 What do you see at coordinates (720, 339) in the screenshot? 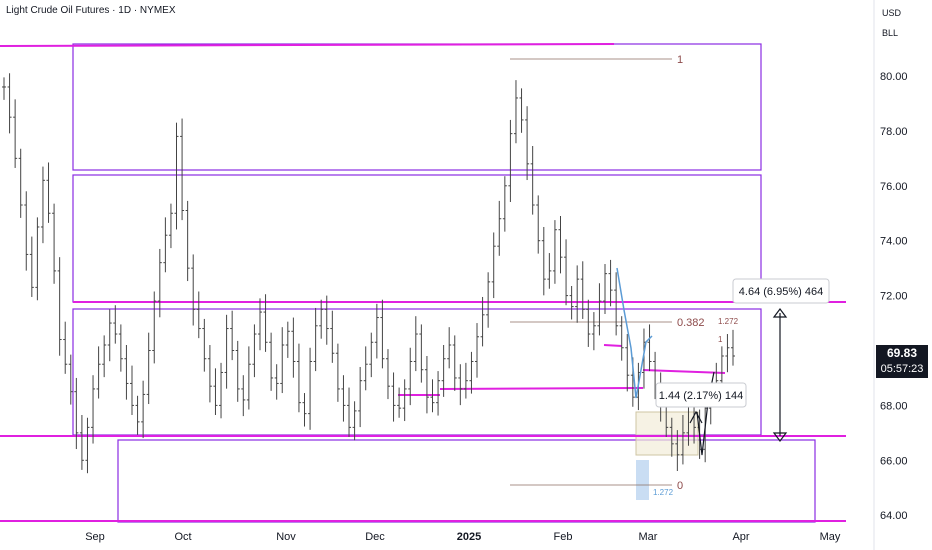
I see `small-fib-one-label: 1` at bounding box center [720, 339].